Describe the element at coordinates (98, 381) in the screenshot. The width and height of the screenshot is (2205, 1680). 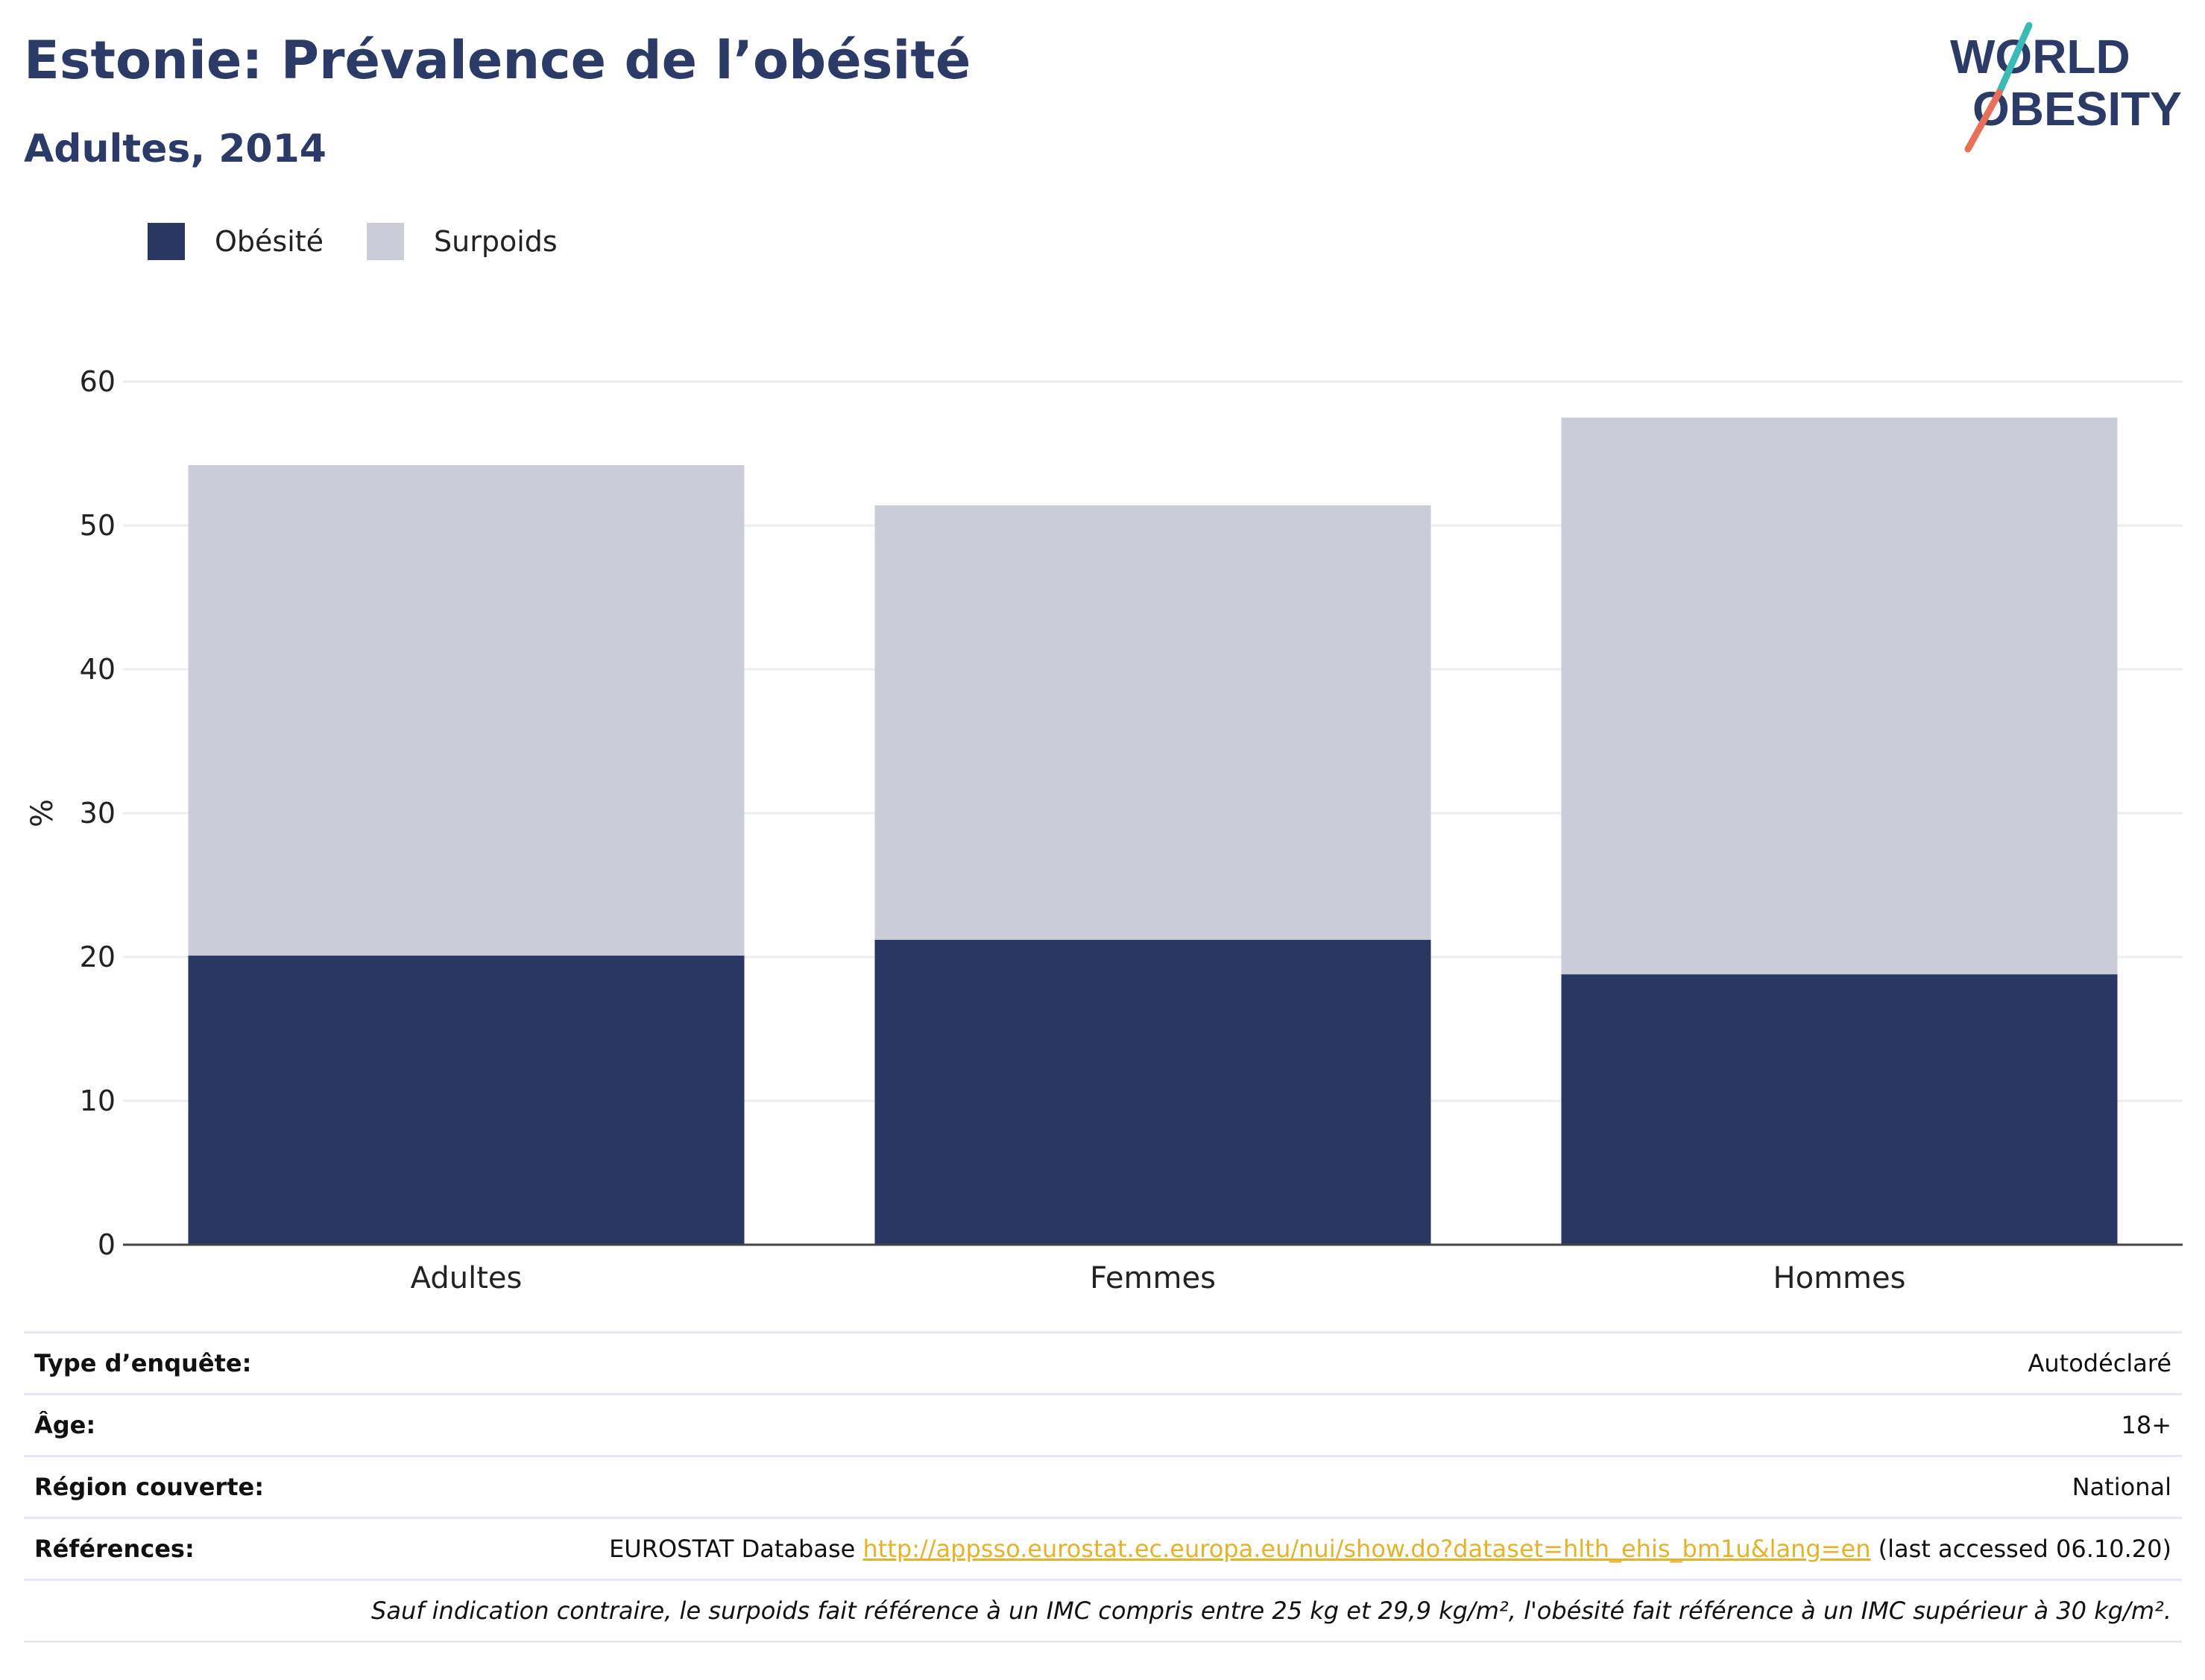
I see `y-tick-label: 60` at that location.